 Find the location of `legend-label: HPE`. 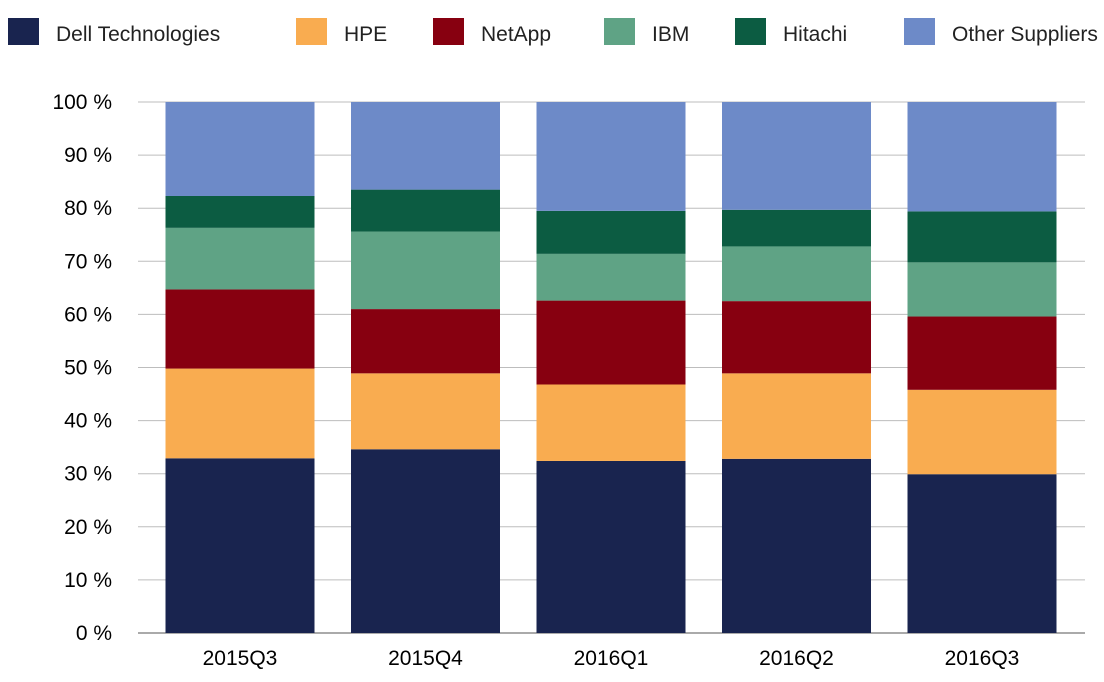

legend-label: HPE is located at coordinates (365, 34).